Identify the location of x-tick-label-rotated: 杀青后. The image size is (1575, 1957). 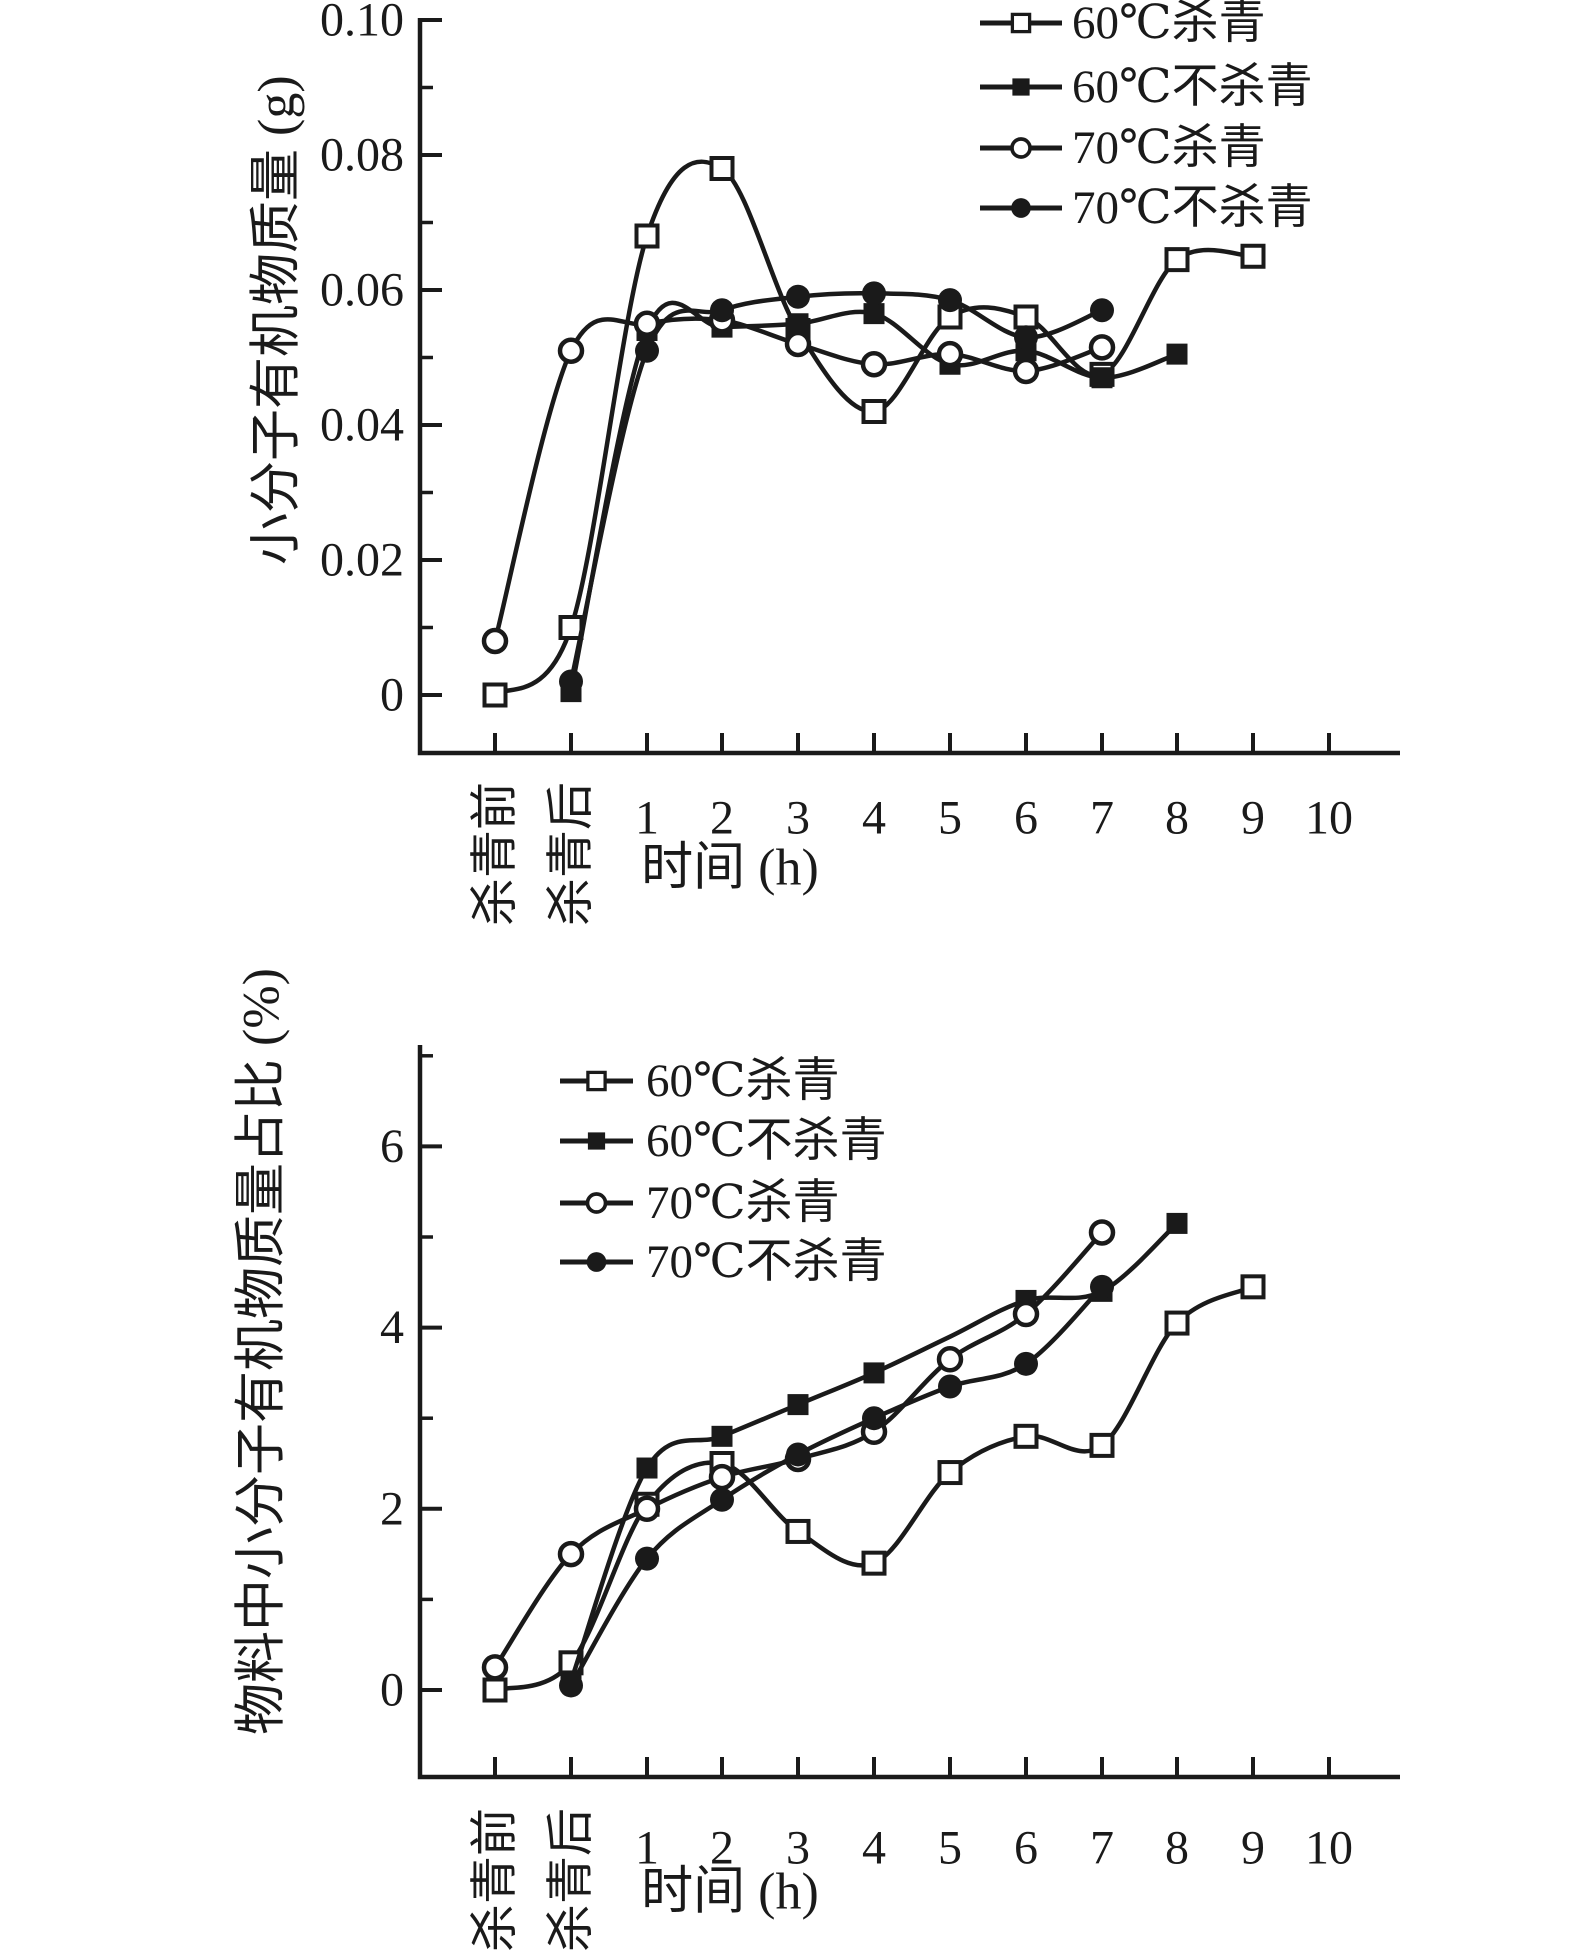
(571, 1880).